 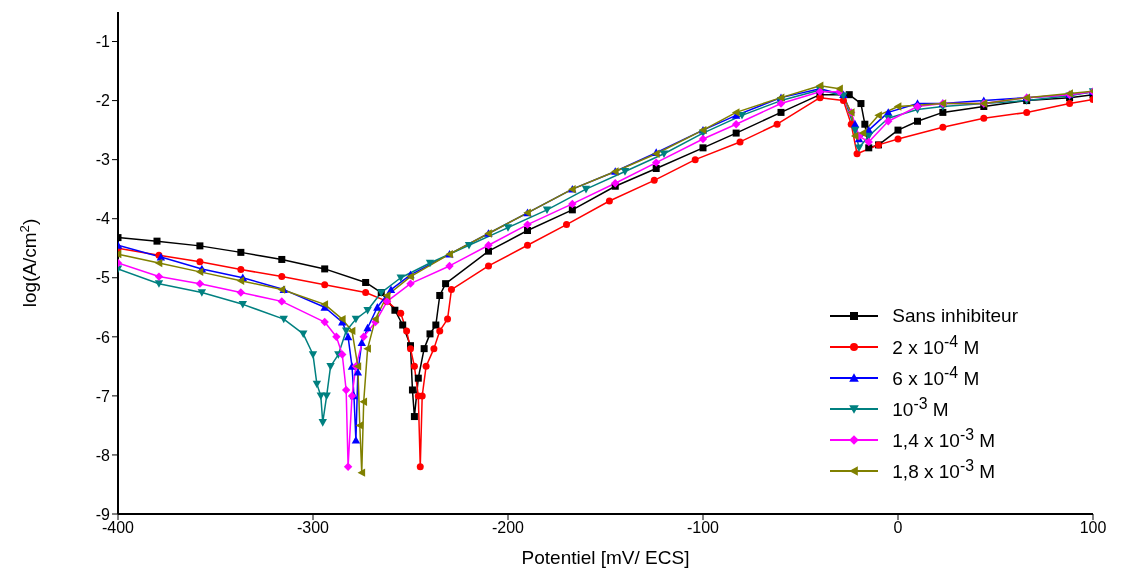 What do you see at coordinates (103, 219) in the screenshot?
I see `y-tick-label: -4` at bounding box center [103, 219].